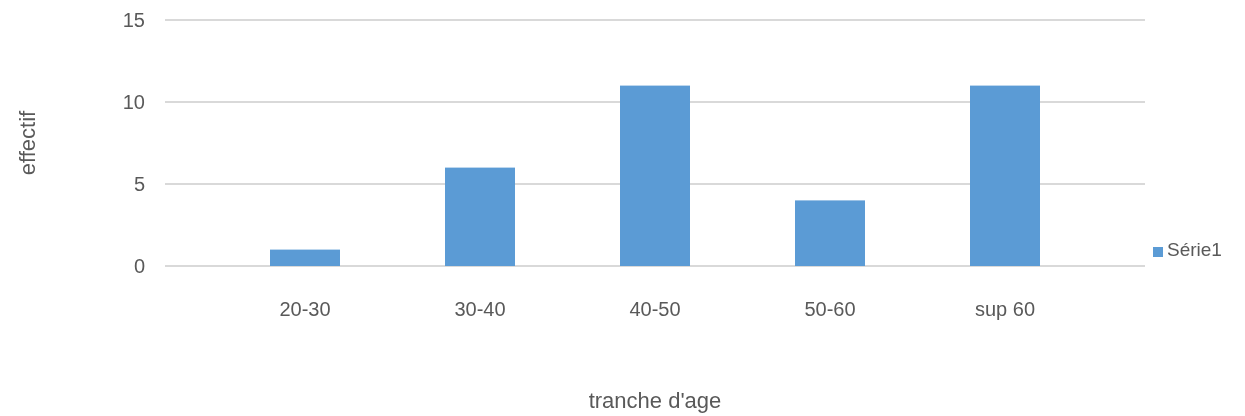 The height and width of the screenshot is (416, 1245). What do you see at coordinates (133, 102) in the screenshot?
I see `y-tick-label: 10` at bounding box center [133, 102].